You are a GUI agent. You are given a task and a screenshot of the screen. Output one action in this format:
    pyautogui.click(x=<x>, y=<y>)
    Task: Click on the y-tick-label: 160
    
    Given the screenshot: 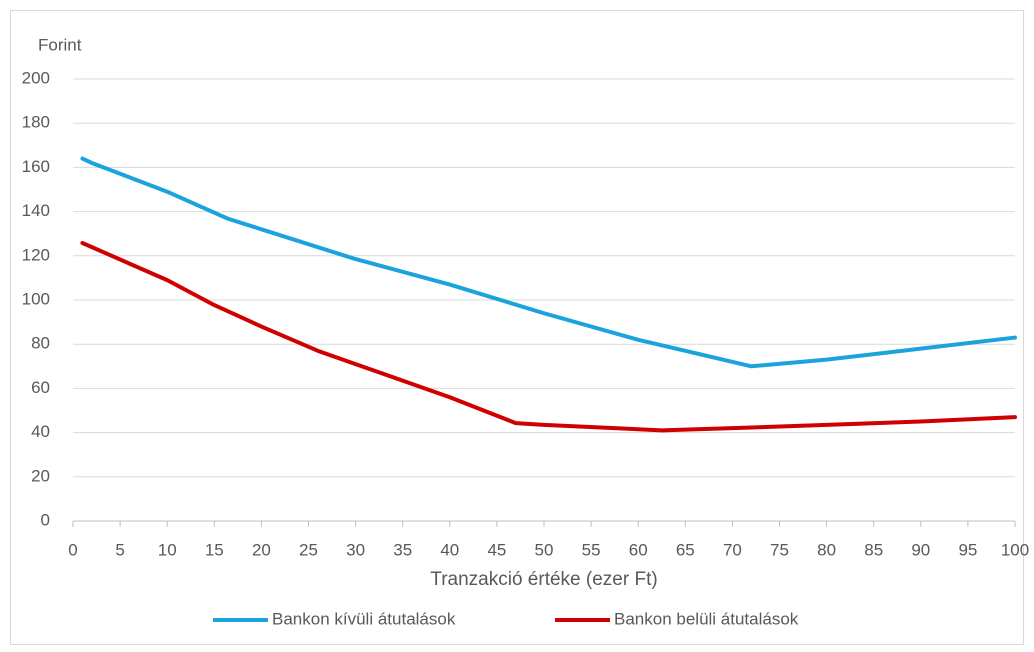 What is the action you would take?
    pyautogui.click(x=36, y=166)
    